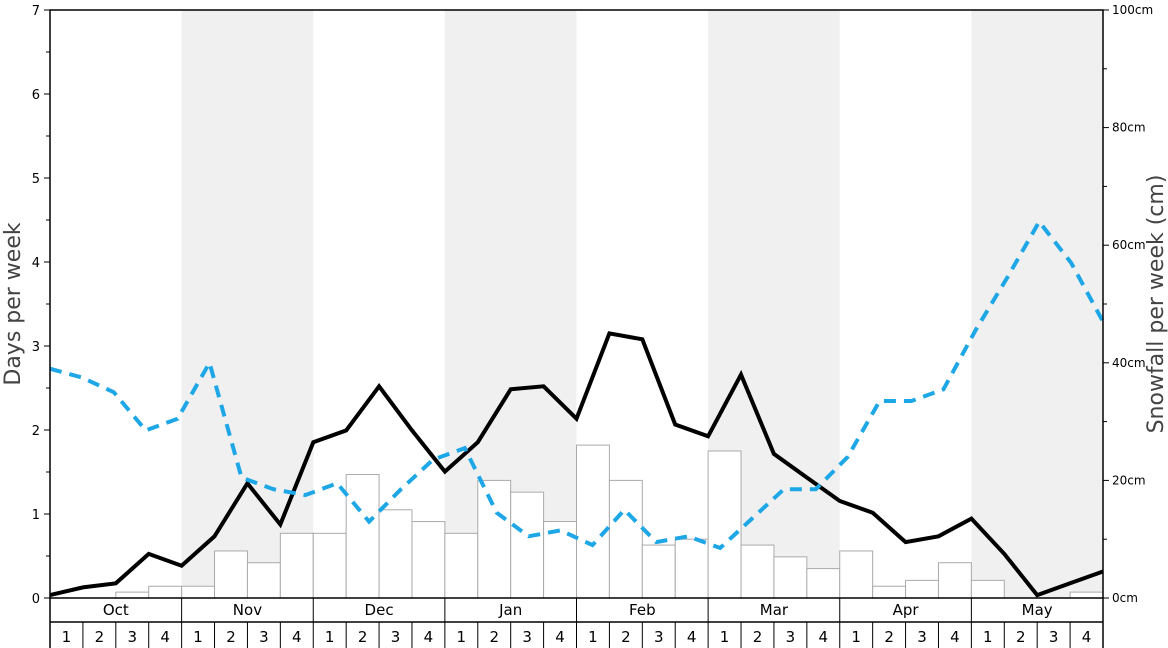  Describe the element at coordinates (36, 431) in the screenshot. I see `left-tick-label: 2` at that location.